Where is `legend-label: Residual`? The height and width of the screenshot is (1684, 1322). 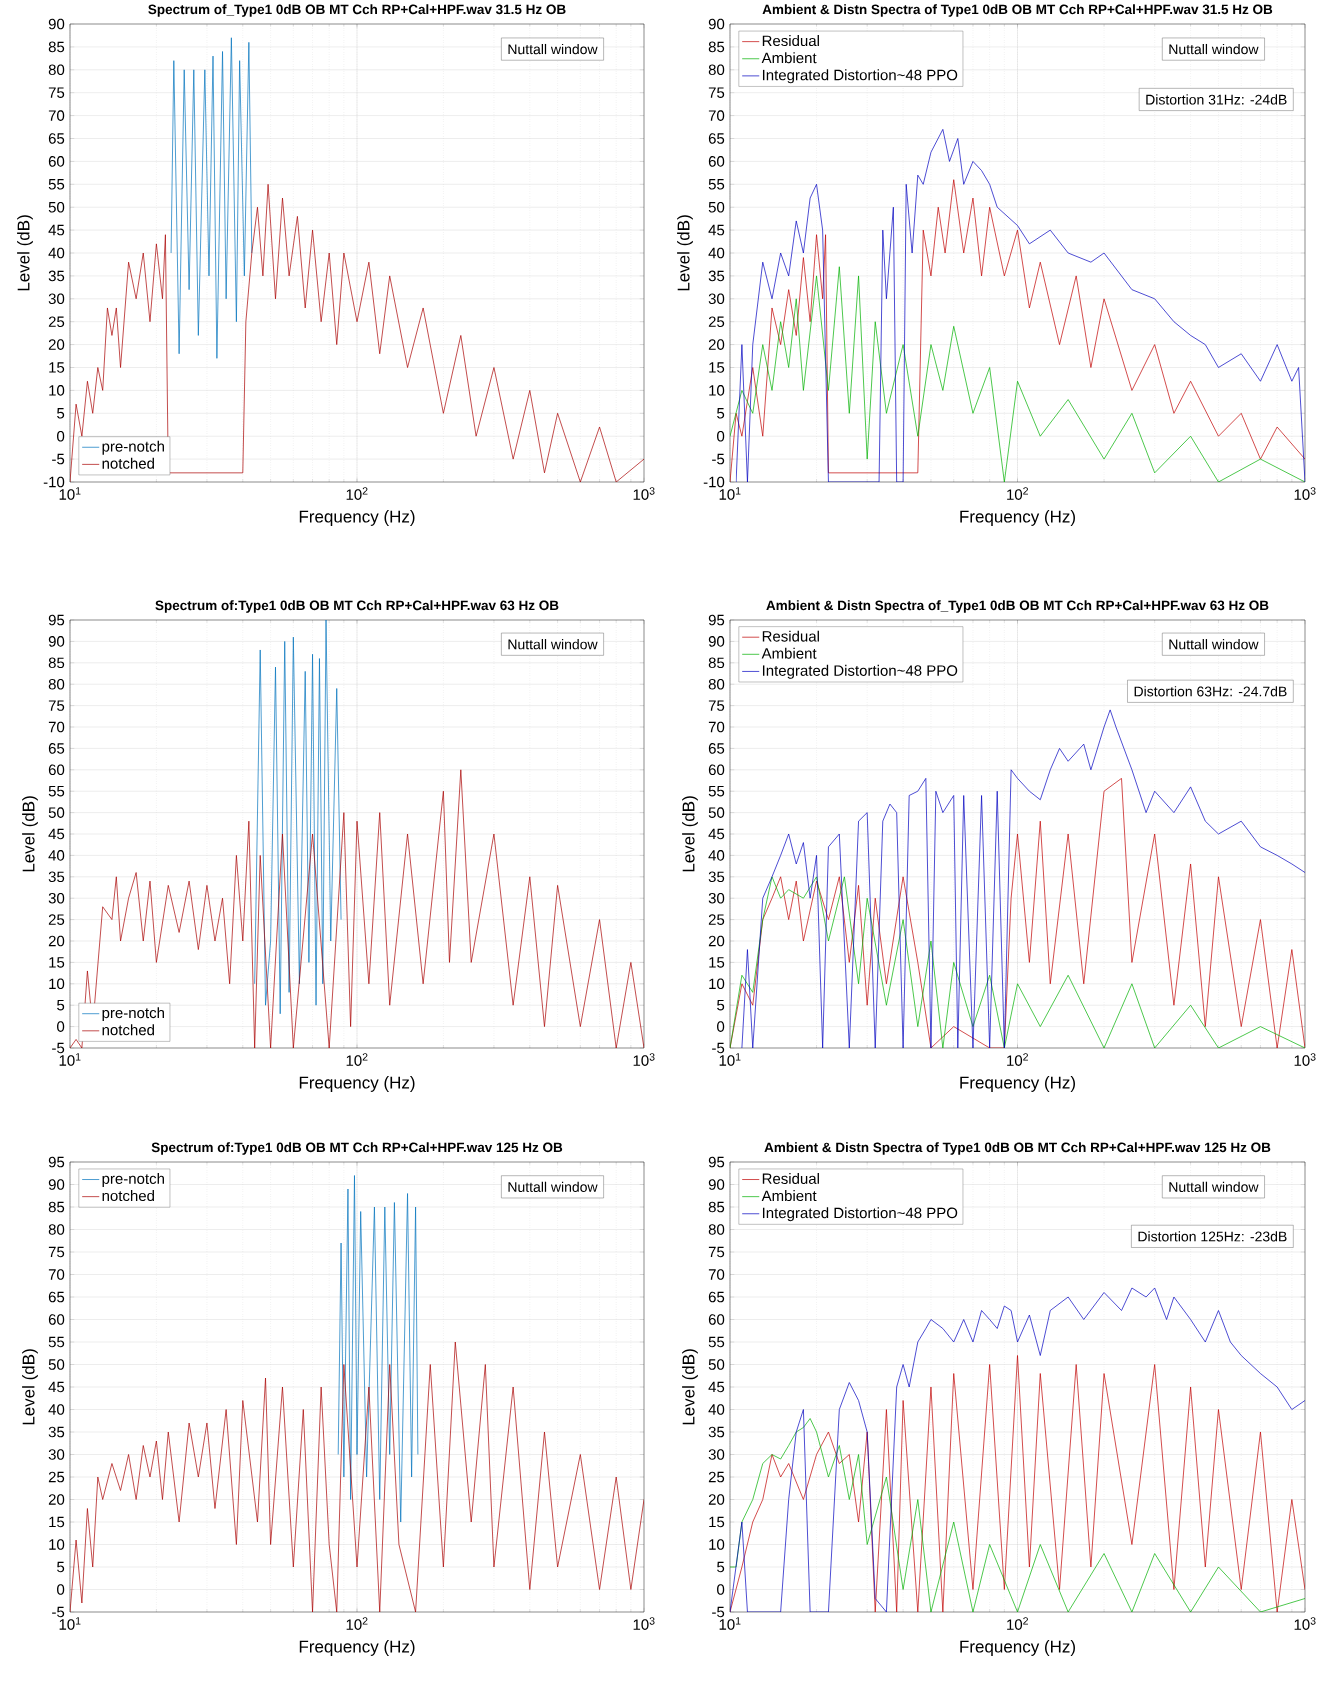
legend-label: Residual is located at coordinates (790, 636).